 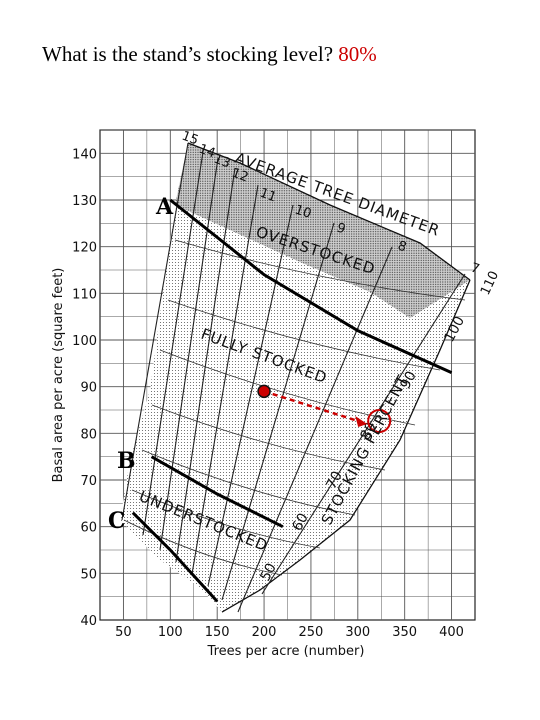 What do you see at coordinates (88, 481) in the screenshot?
I see `y-tick-label: 70` at bounding box center [88, 481].